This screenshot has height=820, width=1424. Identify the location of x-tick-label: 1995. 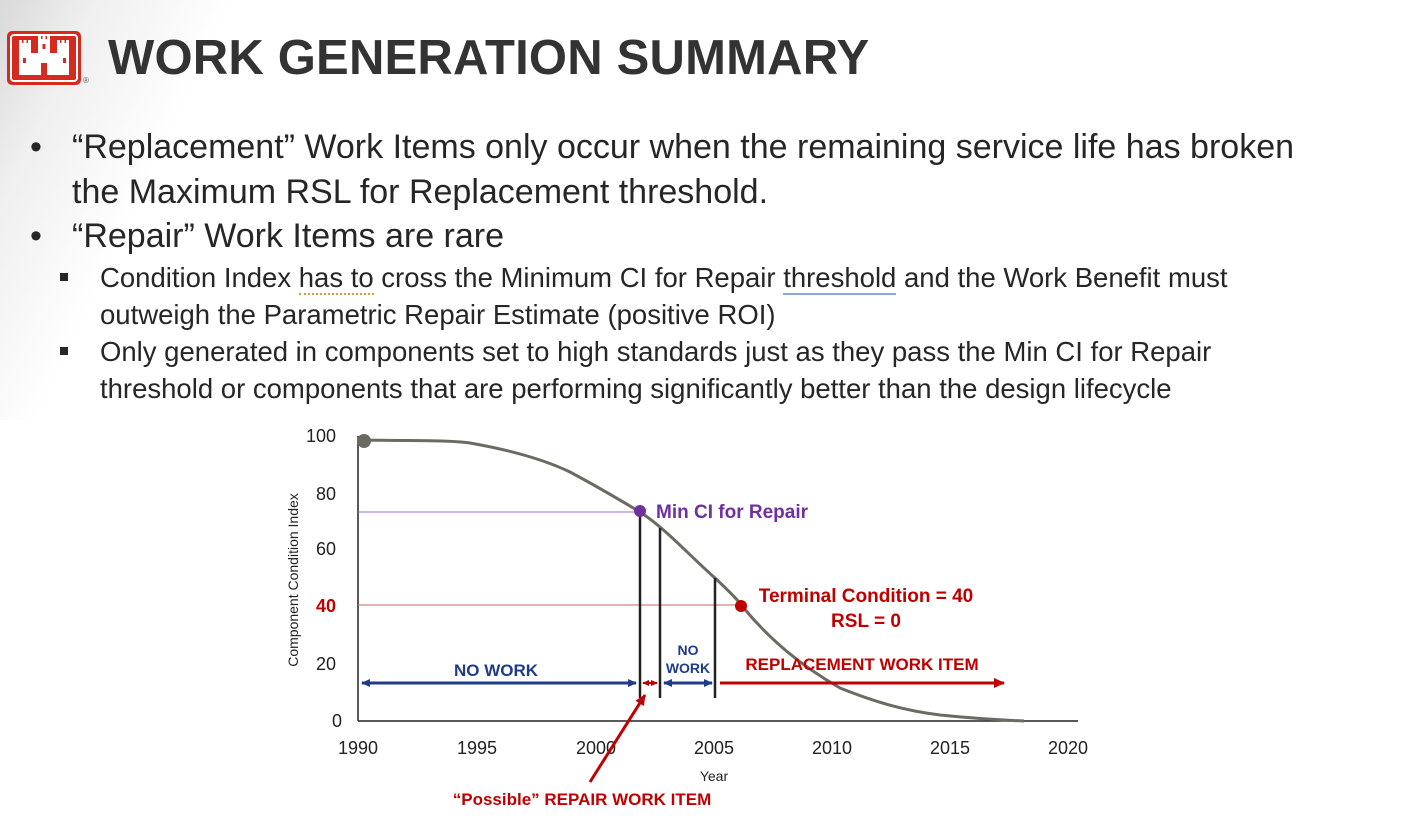
(477, 748).